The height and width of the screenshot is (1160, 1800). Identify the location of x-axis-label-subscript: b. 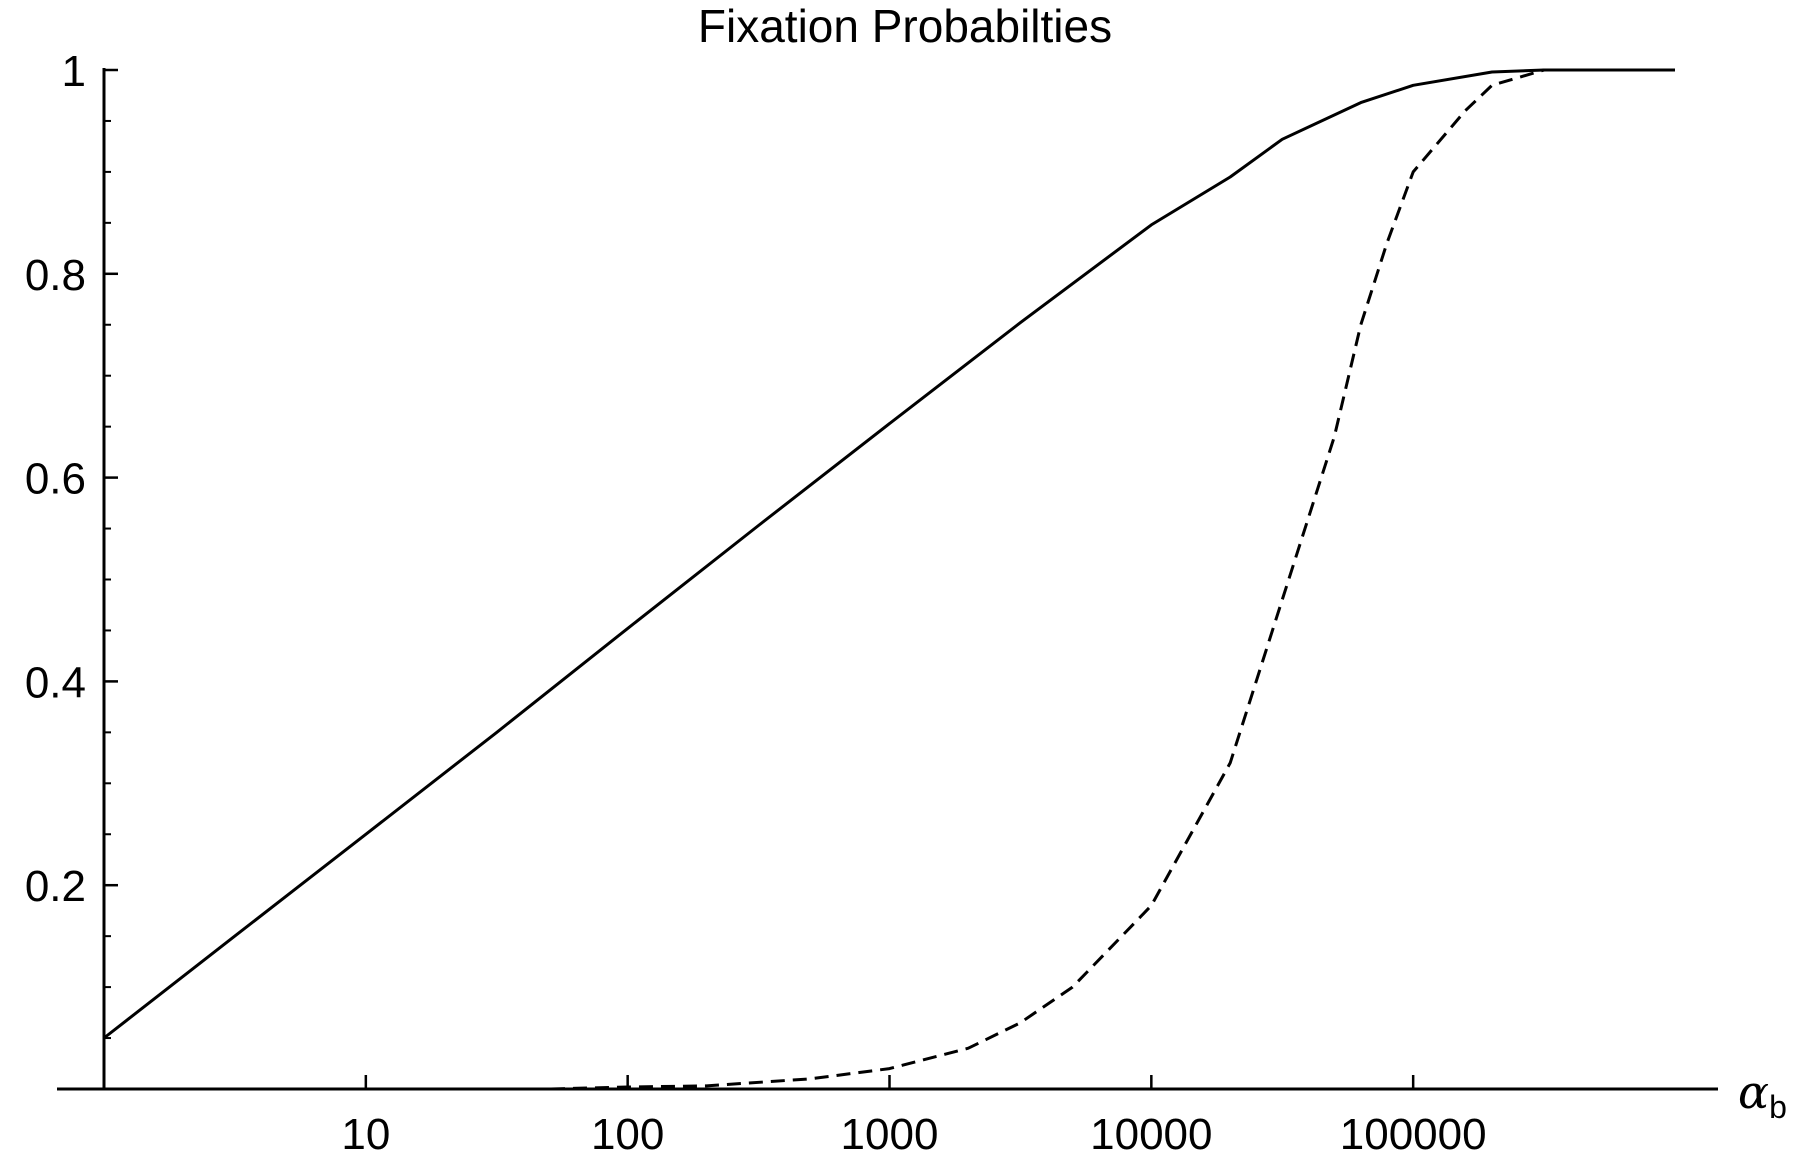
(1778, 1107).